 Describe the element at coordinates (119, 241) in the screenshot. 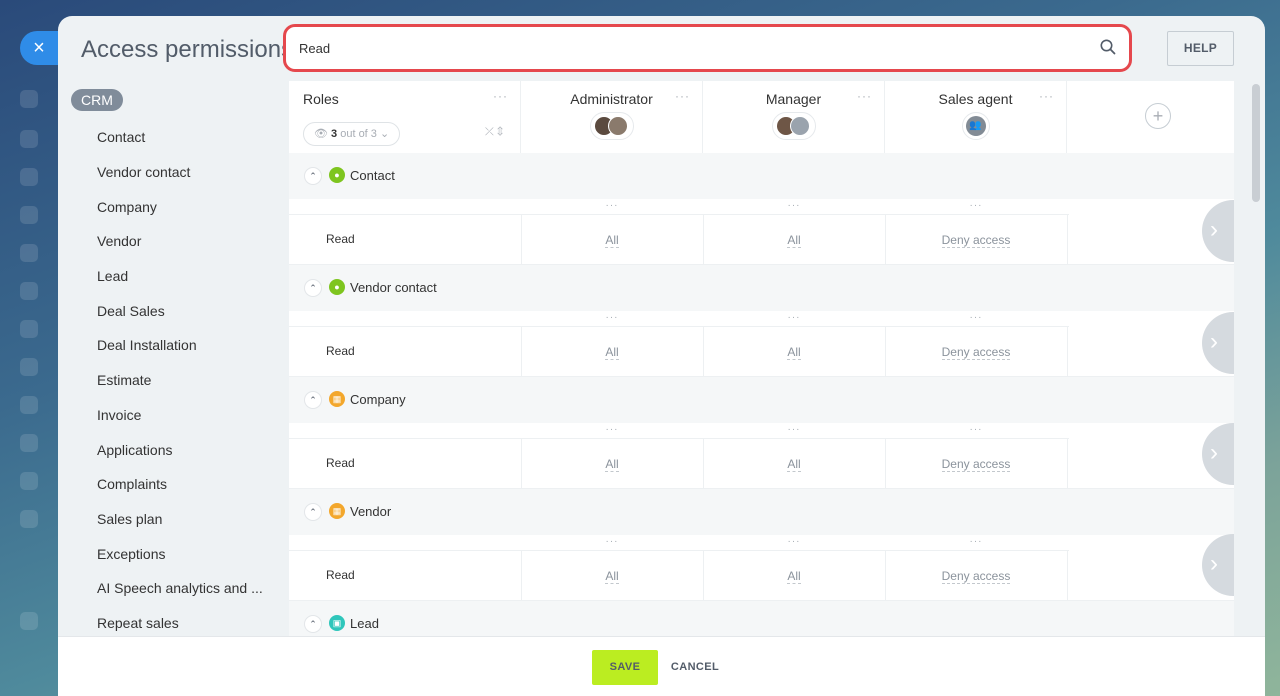

I see `sidebar-item-vendor: Vendor` at that location.